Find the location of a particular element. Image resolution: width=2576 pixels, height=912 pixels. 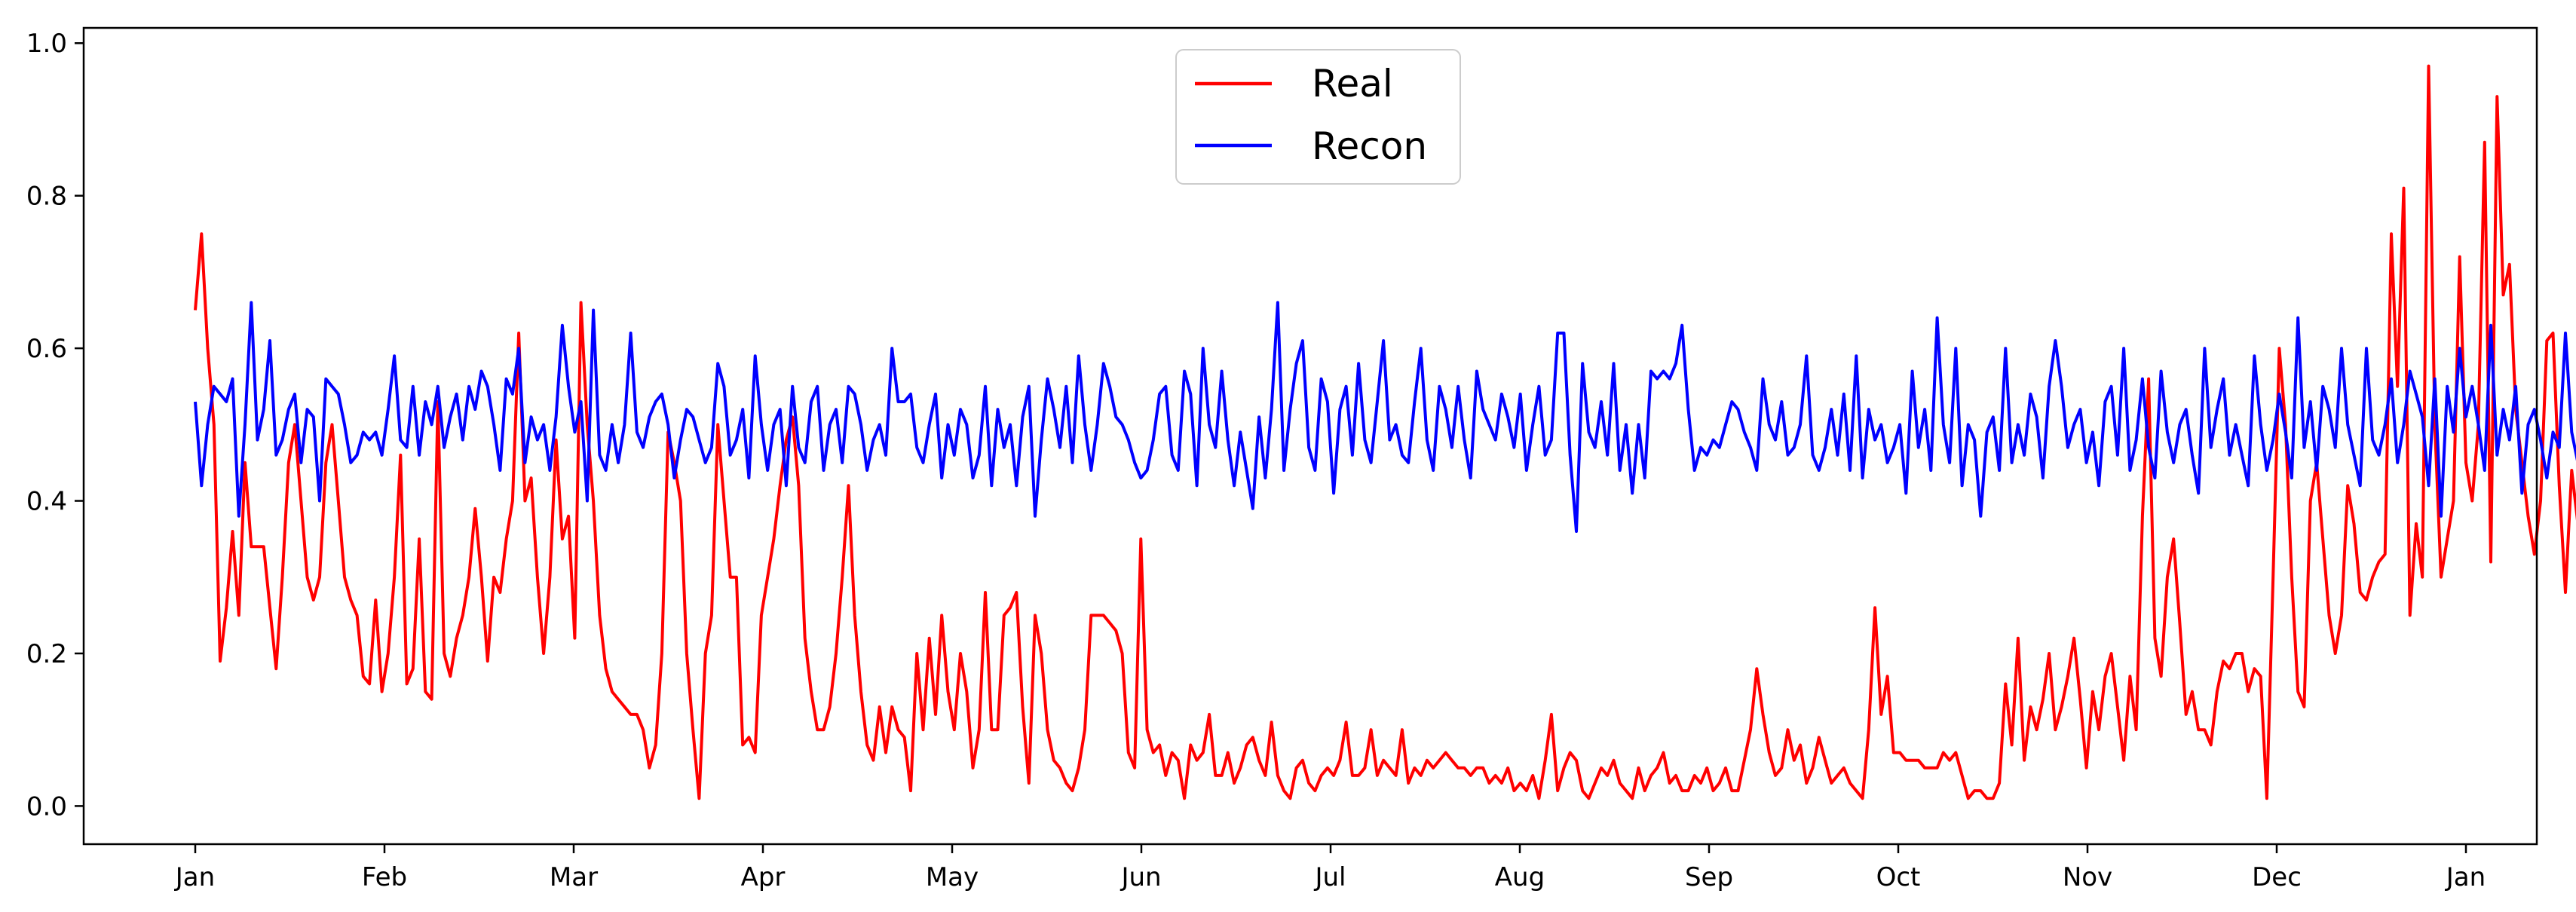

x-tick-label: May is located at coordinates (952, 877).